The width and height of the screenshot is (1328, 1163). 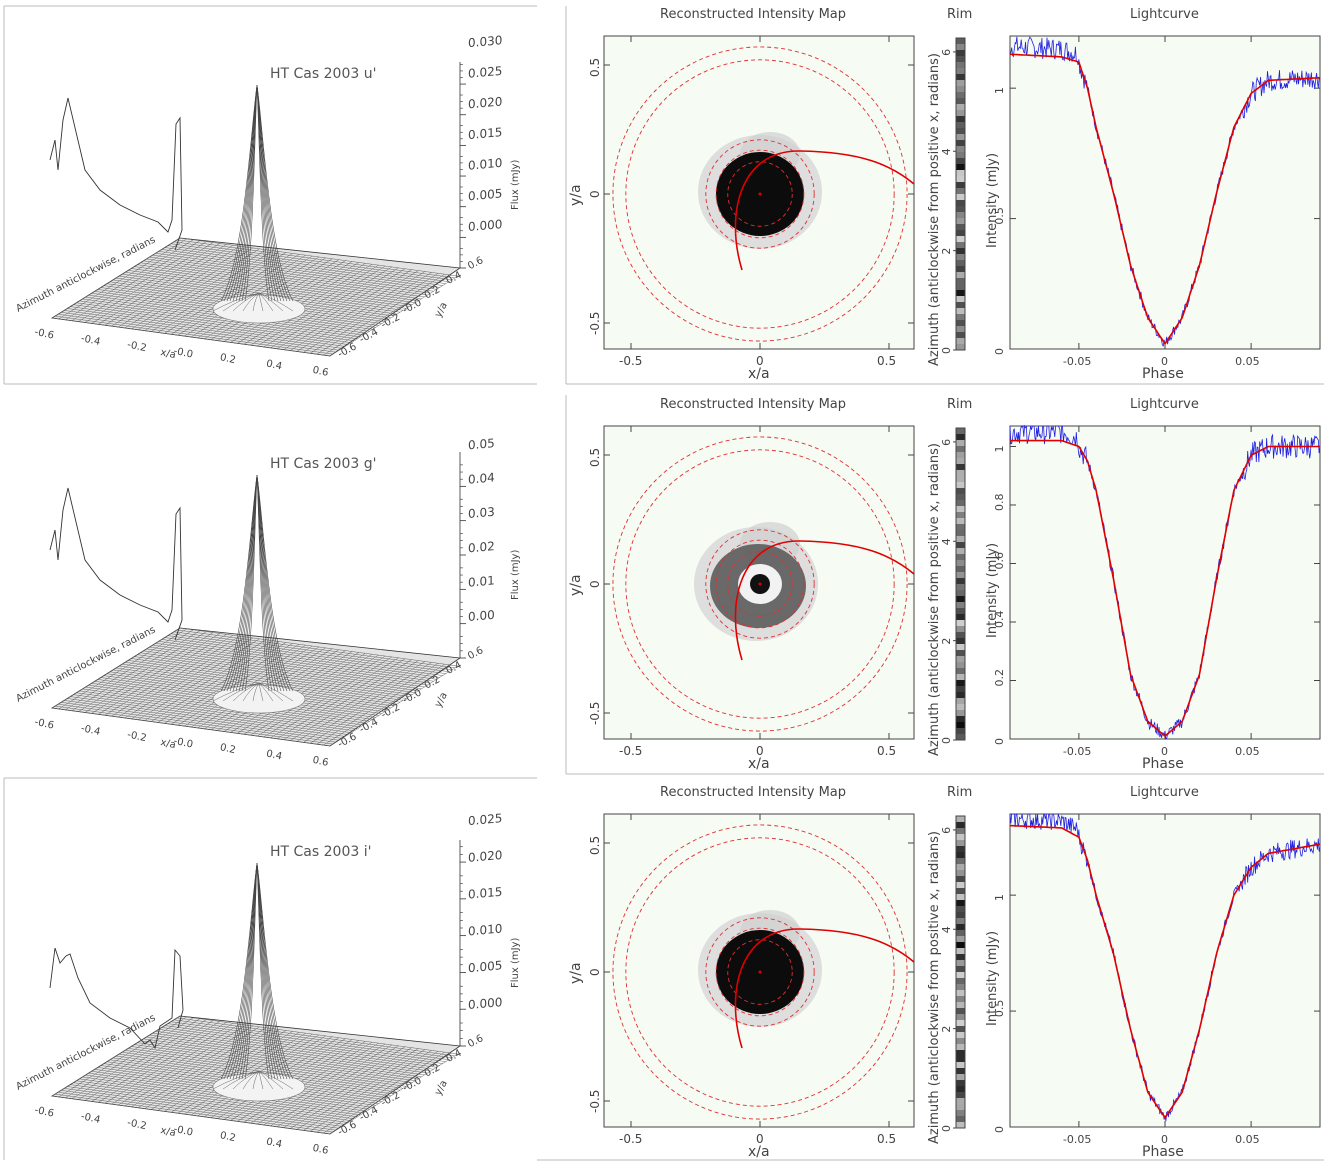 What do you see at coordinates (485, 72) in the screenshot?
I see `flux-tick-label: 0.025` at bounding box center [485, 72].